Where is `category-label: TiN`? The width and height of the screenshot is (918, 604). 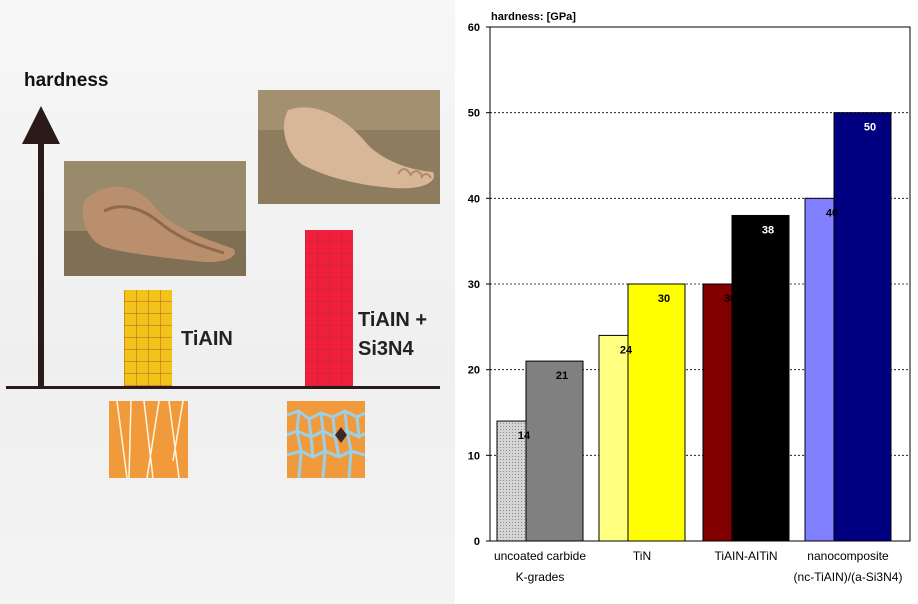
category-label: TiN is located at coordinates (642, 556).